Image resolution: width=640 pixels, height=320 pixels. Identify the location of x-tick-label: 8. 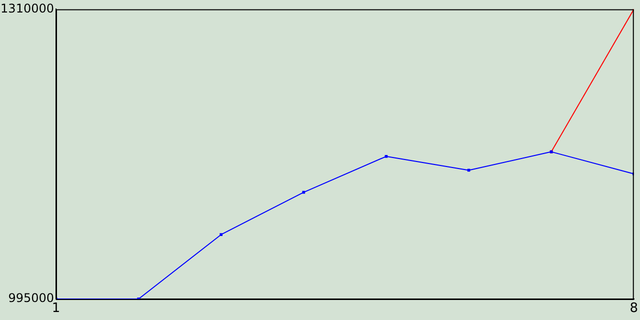
(634, 308).